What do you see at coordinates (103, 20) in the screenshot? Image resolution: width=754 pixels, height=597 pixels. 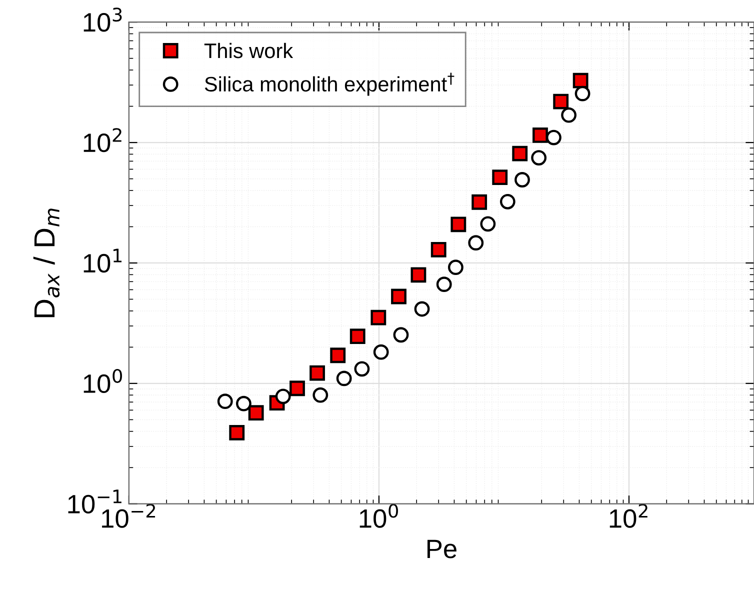 I see `y-tick-label: 10$^{3}$` at bounding box center [103, 20].